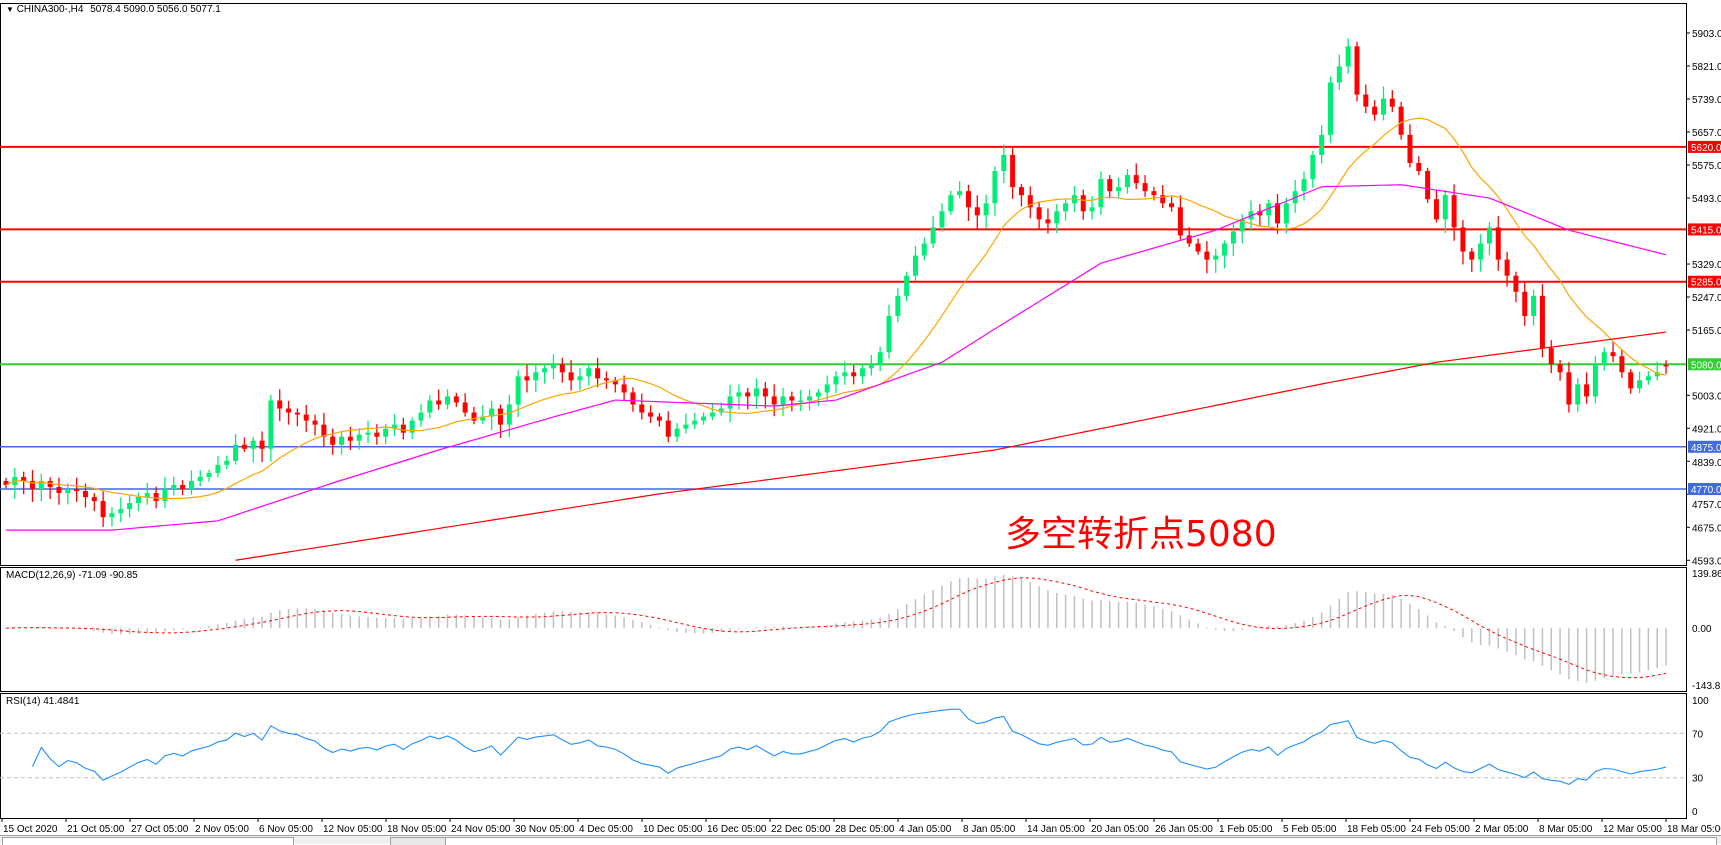 This screenshot has width=1721, height=845. I want to click on triangle-down-icon: ▼, so click(10, 9).